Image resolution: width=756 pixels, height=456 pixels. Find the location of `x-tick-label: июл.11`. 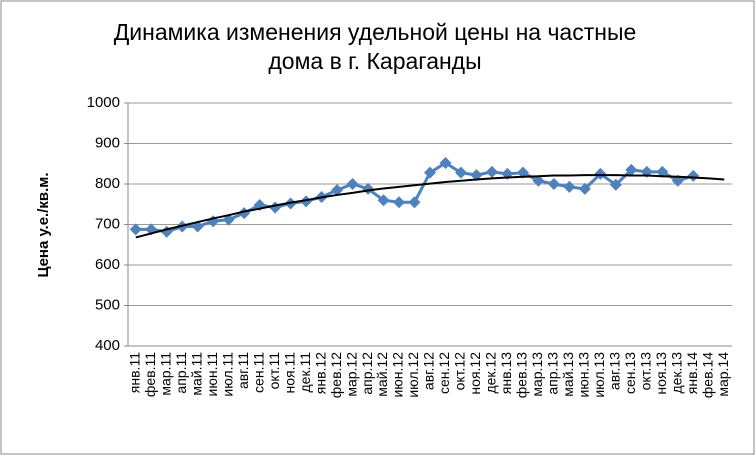

x-tick-label: июл.11 is located at coordinates (227, 374).